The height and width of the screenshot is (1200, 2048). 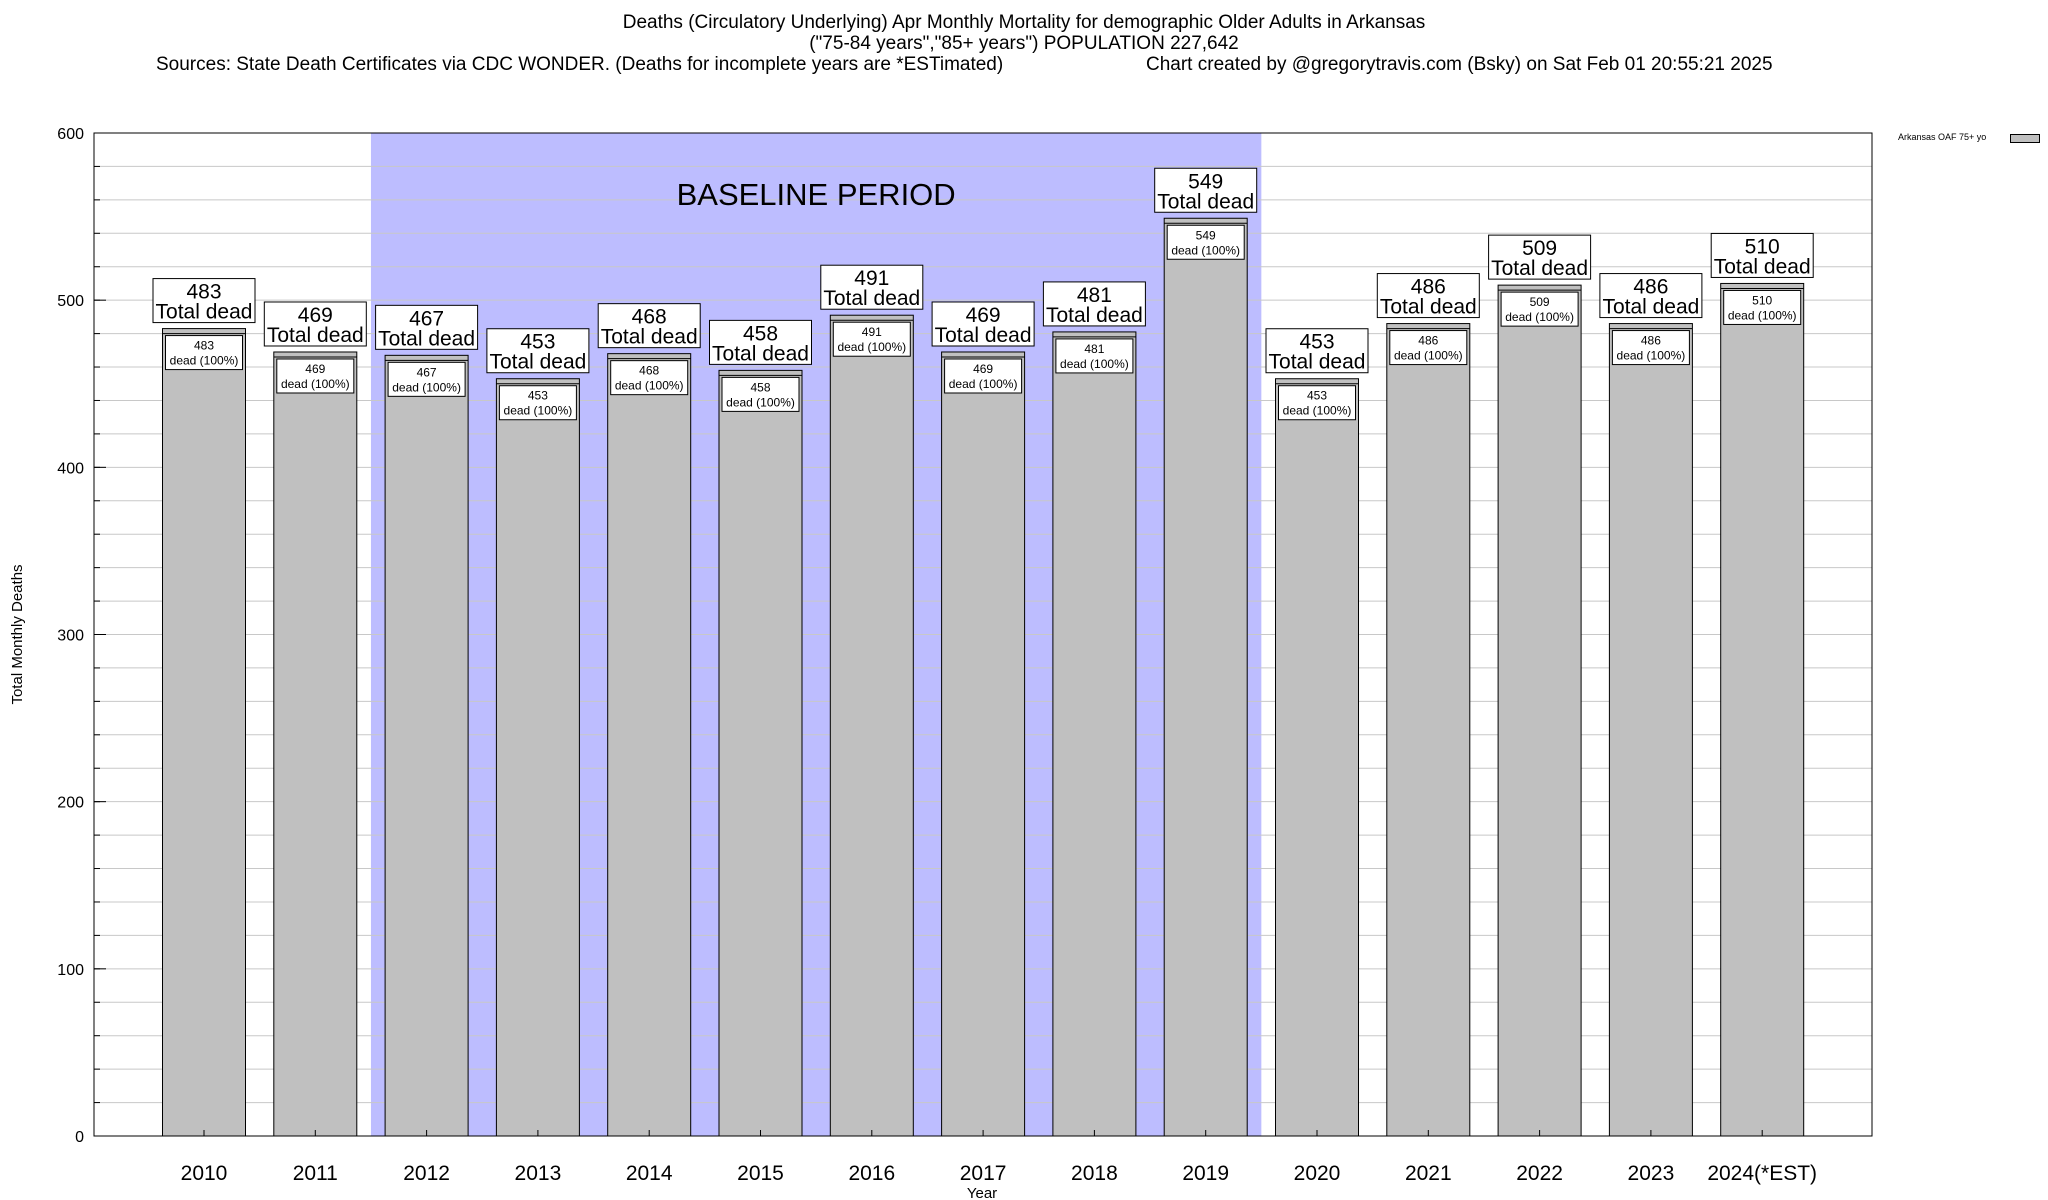 I want to click on bar-2014, so click(x=649, y=745).